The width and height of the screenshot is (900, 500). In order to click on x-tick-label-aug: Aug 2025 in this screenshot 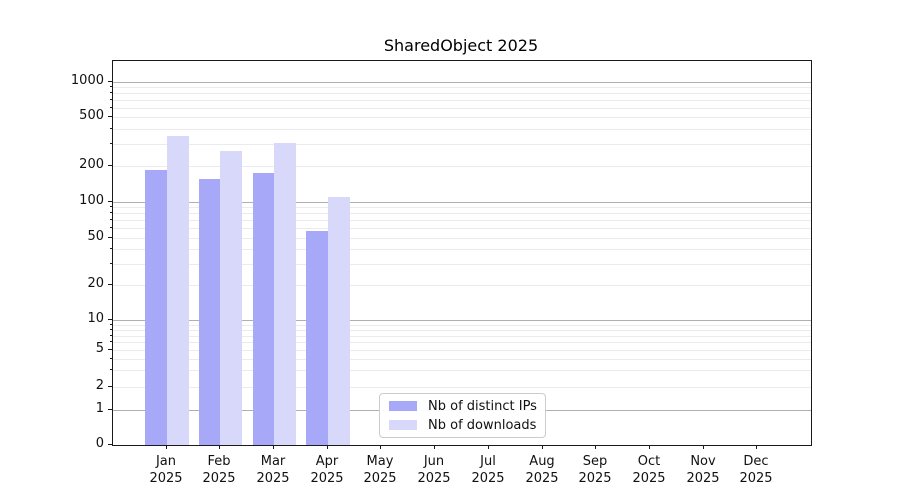, I will do `click(542, 470)`.